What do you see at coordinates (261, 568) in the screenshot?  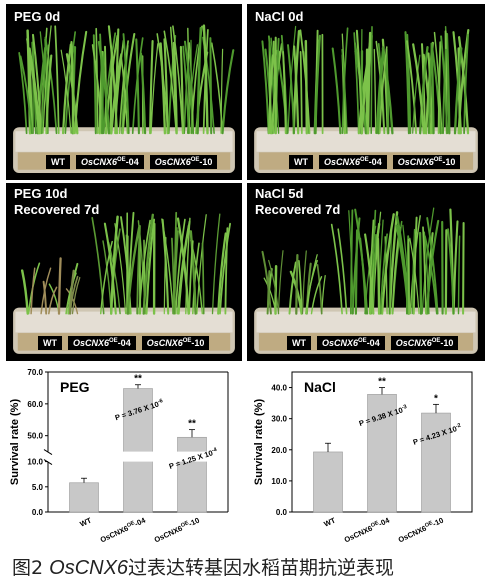 I see `caption-text: 过表达转基因水稻苗期抗逆表现` at bounding box center [261, 568].